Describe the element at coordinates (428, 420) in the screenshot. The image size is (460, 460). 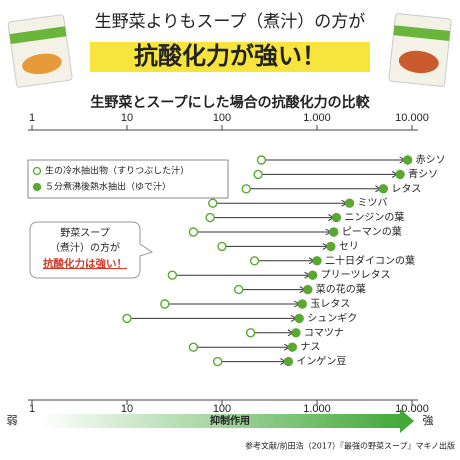
I see `axis-strong: 強` at that location.